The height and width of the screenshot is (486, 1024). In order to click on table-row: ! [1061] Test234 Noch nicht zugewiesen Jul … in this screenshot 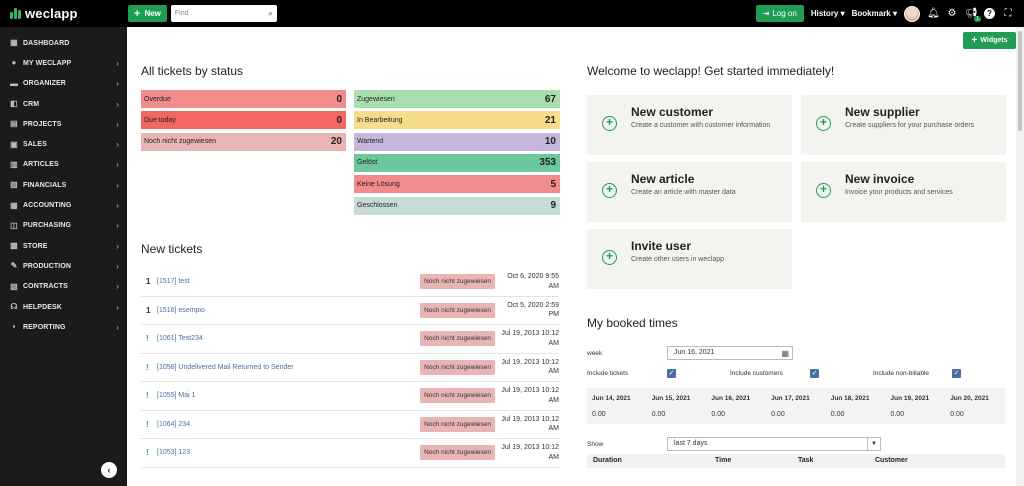, I will do `click(350, 339)`.